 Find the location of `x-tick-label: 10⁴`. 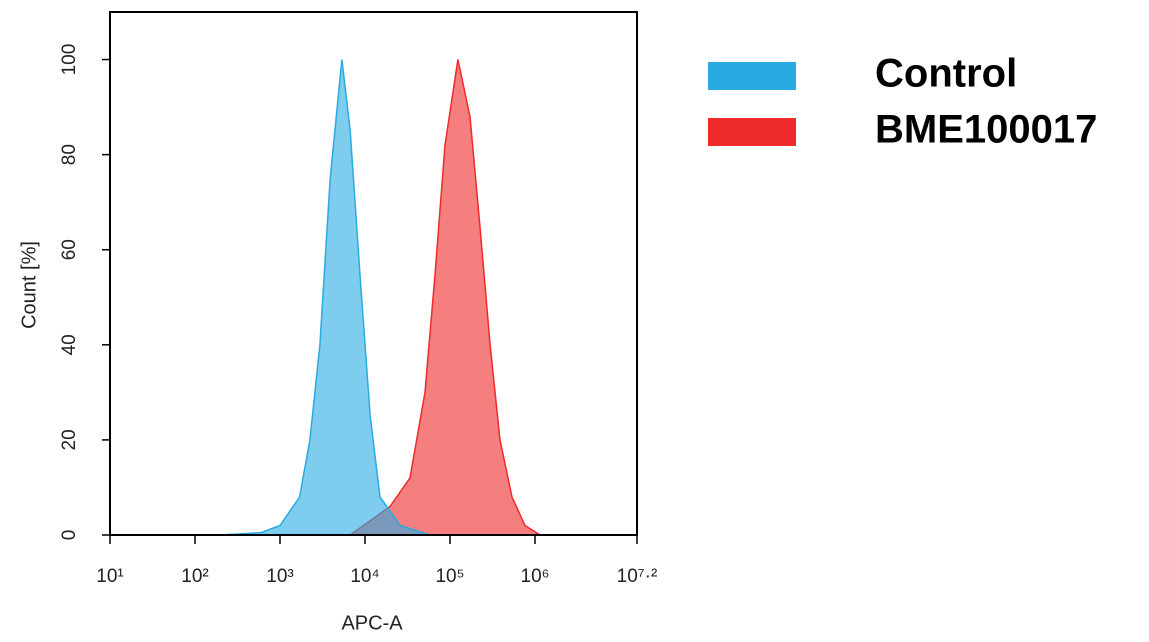

x-tick-label: 10⁴ is located at coordinates (364, 576).